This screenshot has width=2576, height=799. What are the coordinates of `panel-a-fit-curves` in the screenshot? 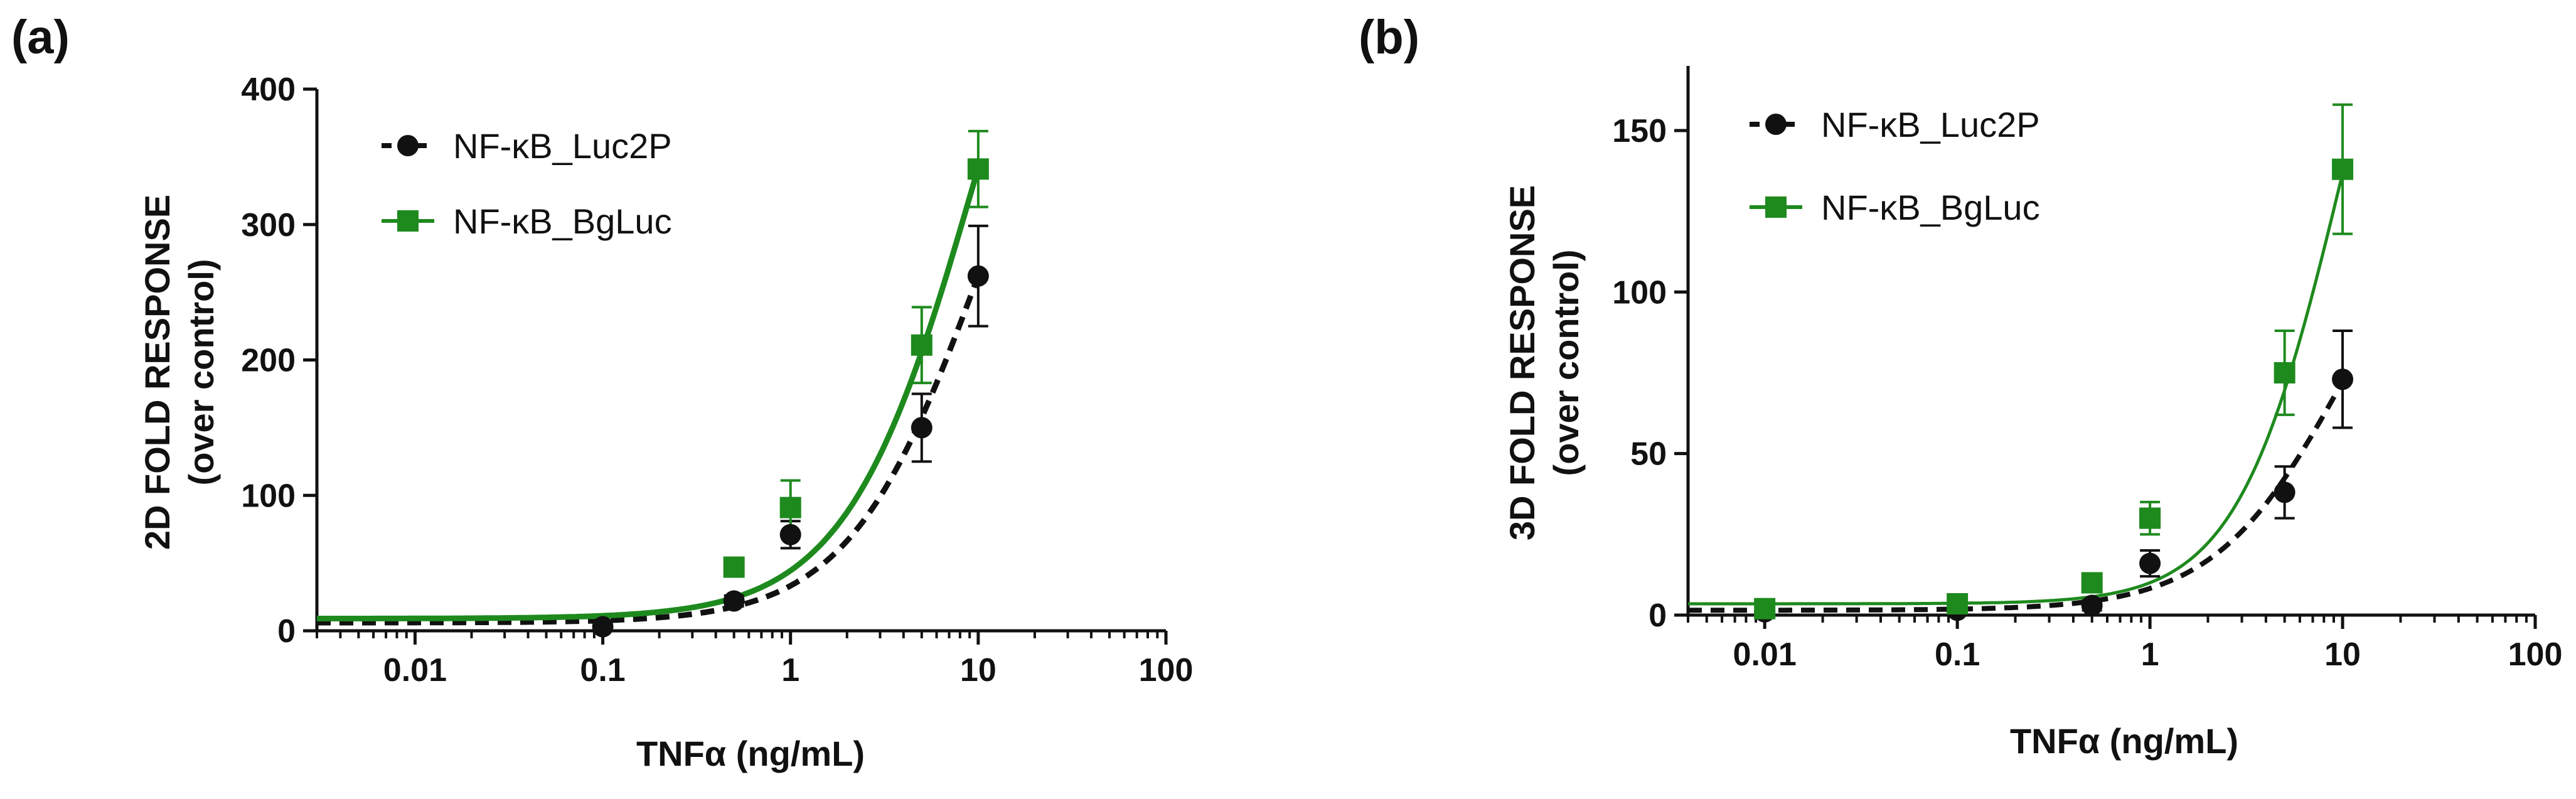 It's located at (649, 396).